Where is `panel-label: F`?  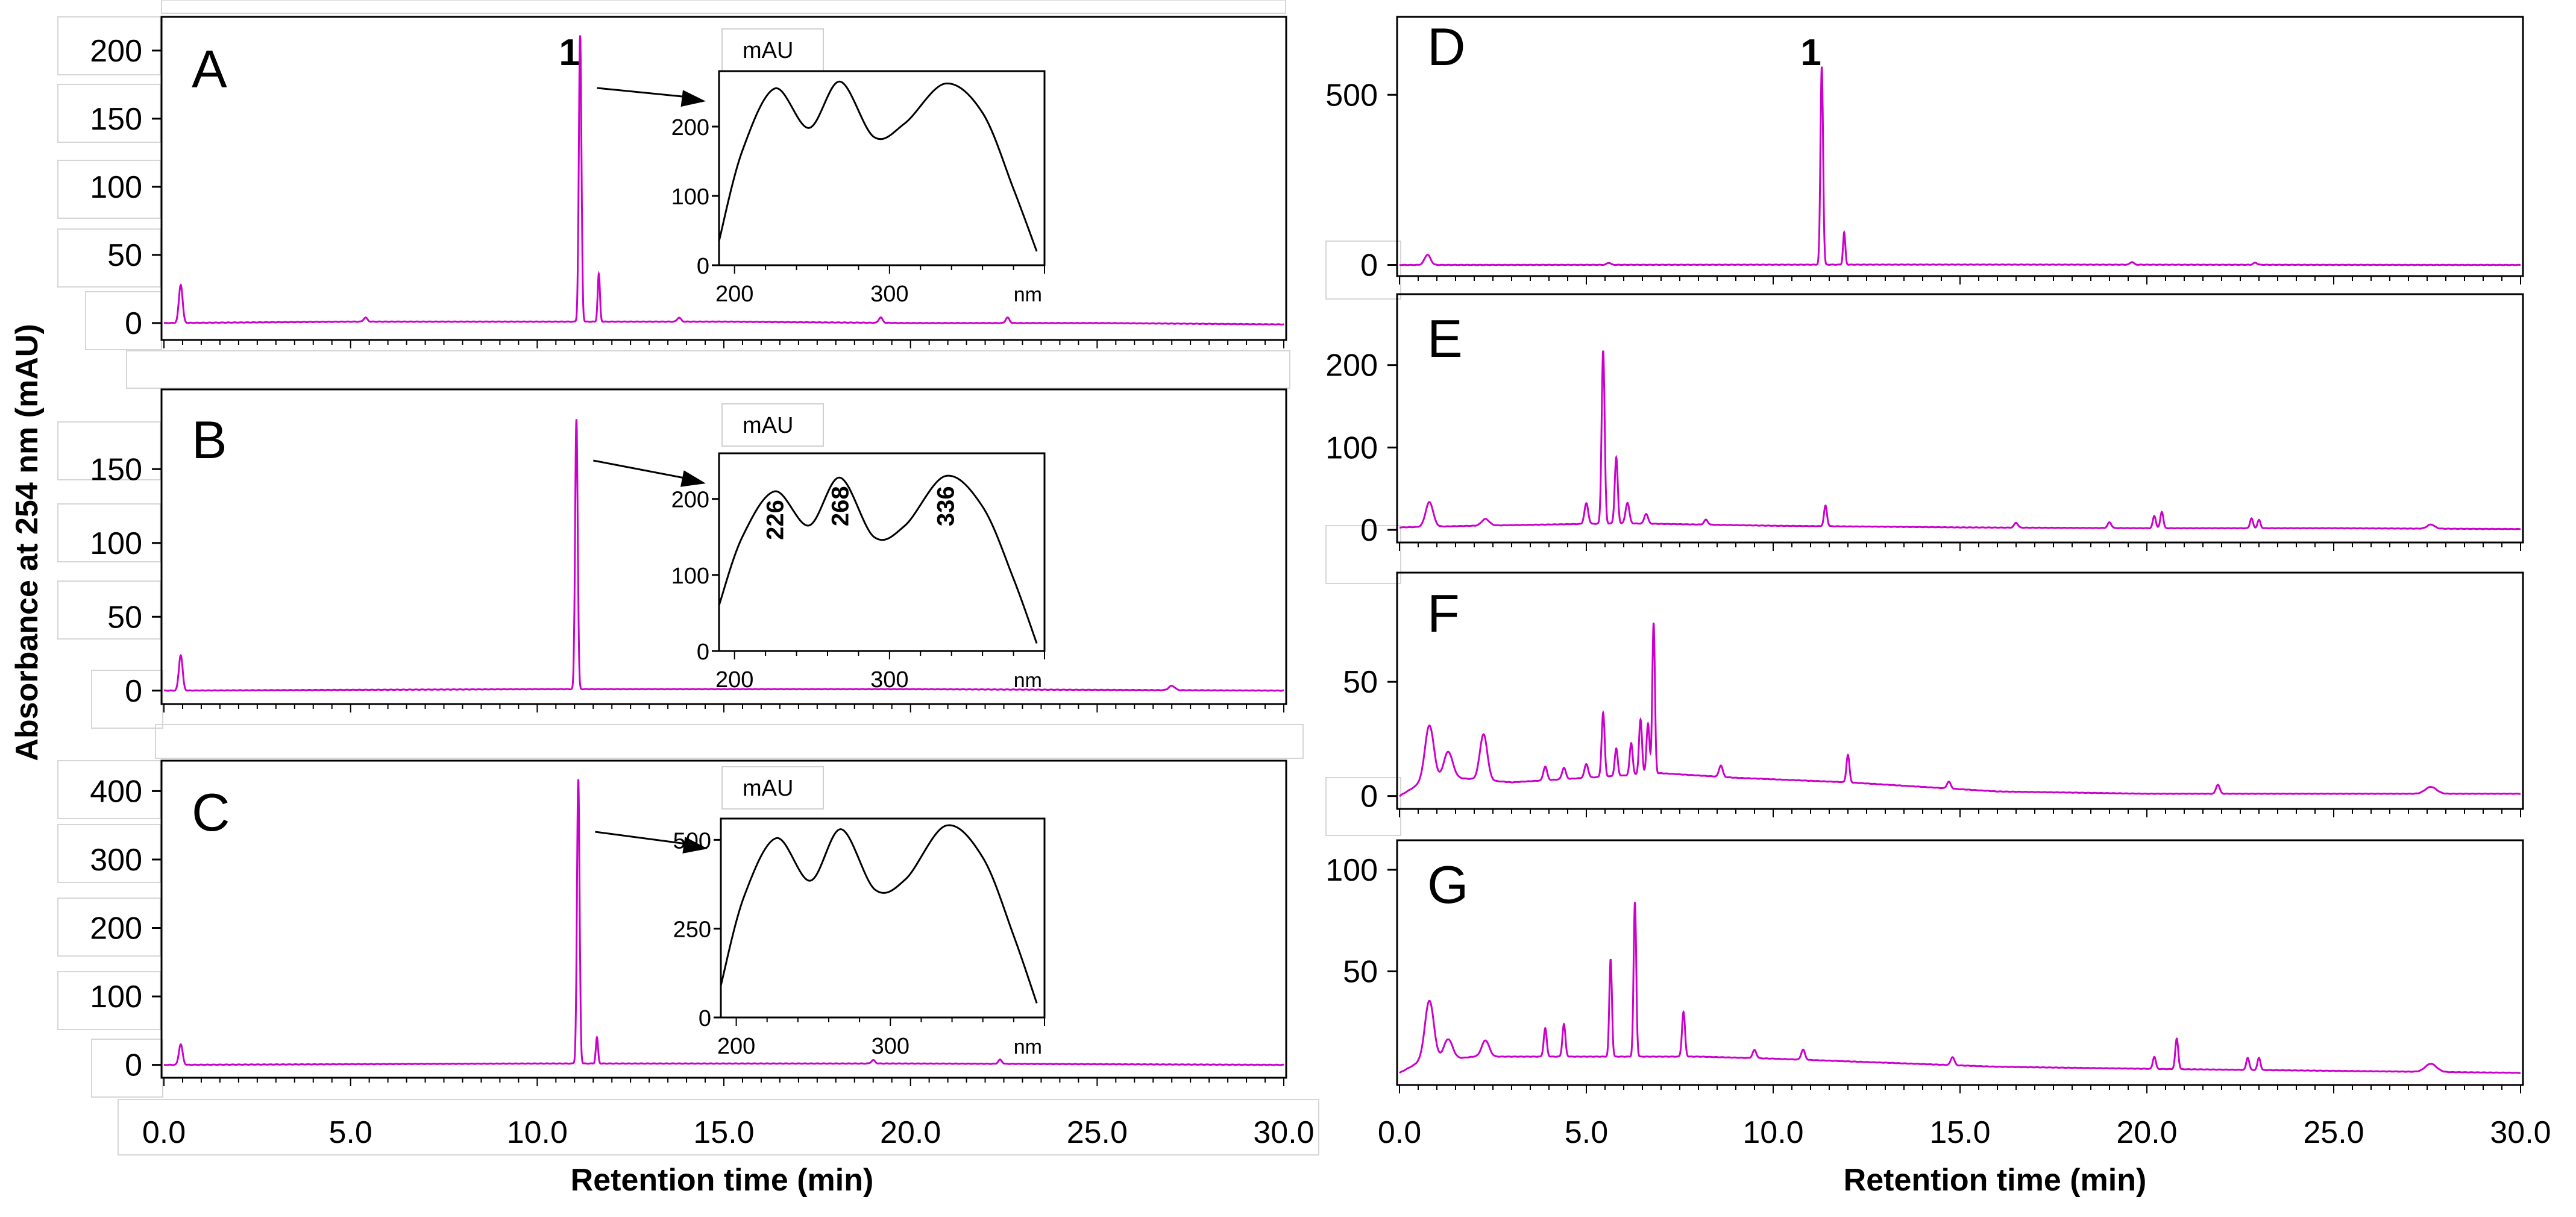 panel-label: F is located at coordinates (1443, 613).